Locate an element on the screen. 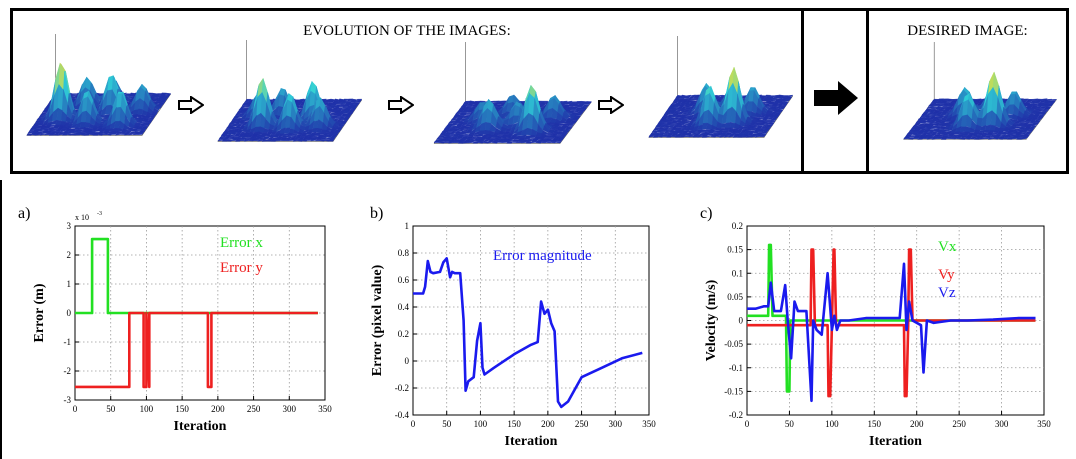  x-tick-label: 150 is located at coordinates (182, 409).